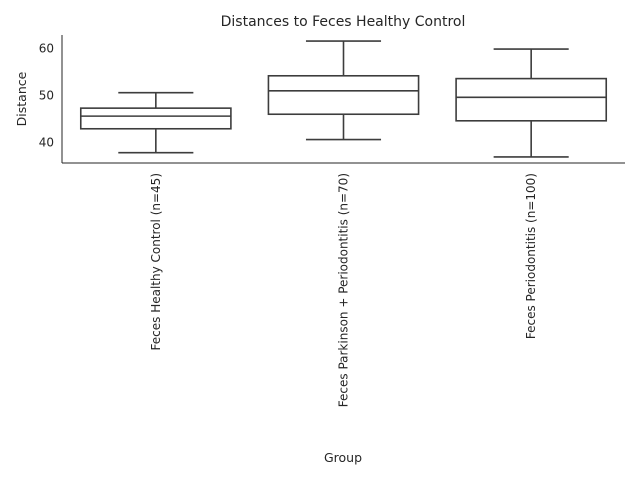 The width and height of the screenshot is (640, 480). Describe the element at coordinates (46, 95) in the screenshot. I see `y-tick-label: 50` at that location.